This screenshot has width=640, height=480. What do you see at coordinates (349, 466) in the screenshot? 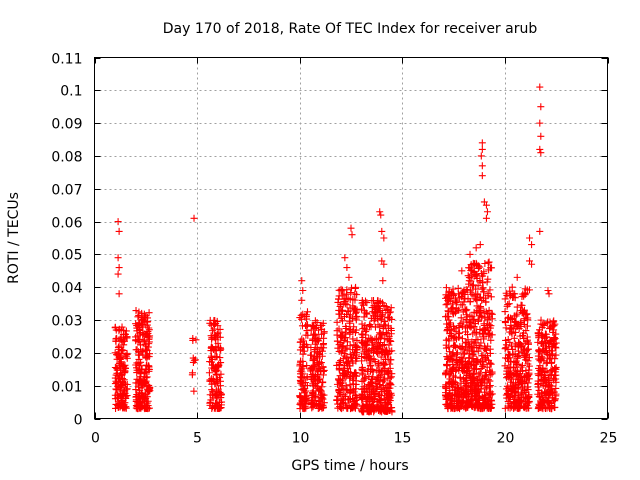
I see `x-axis-label: GPS time / hours` at bounding box center [349, 466].